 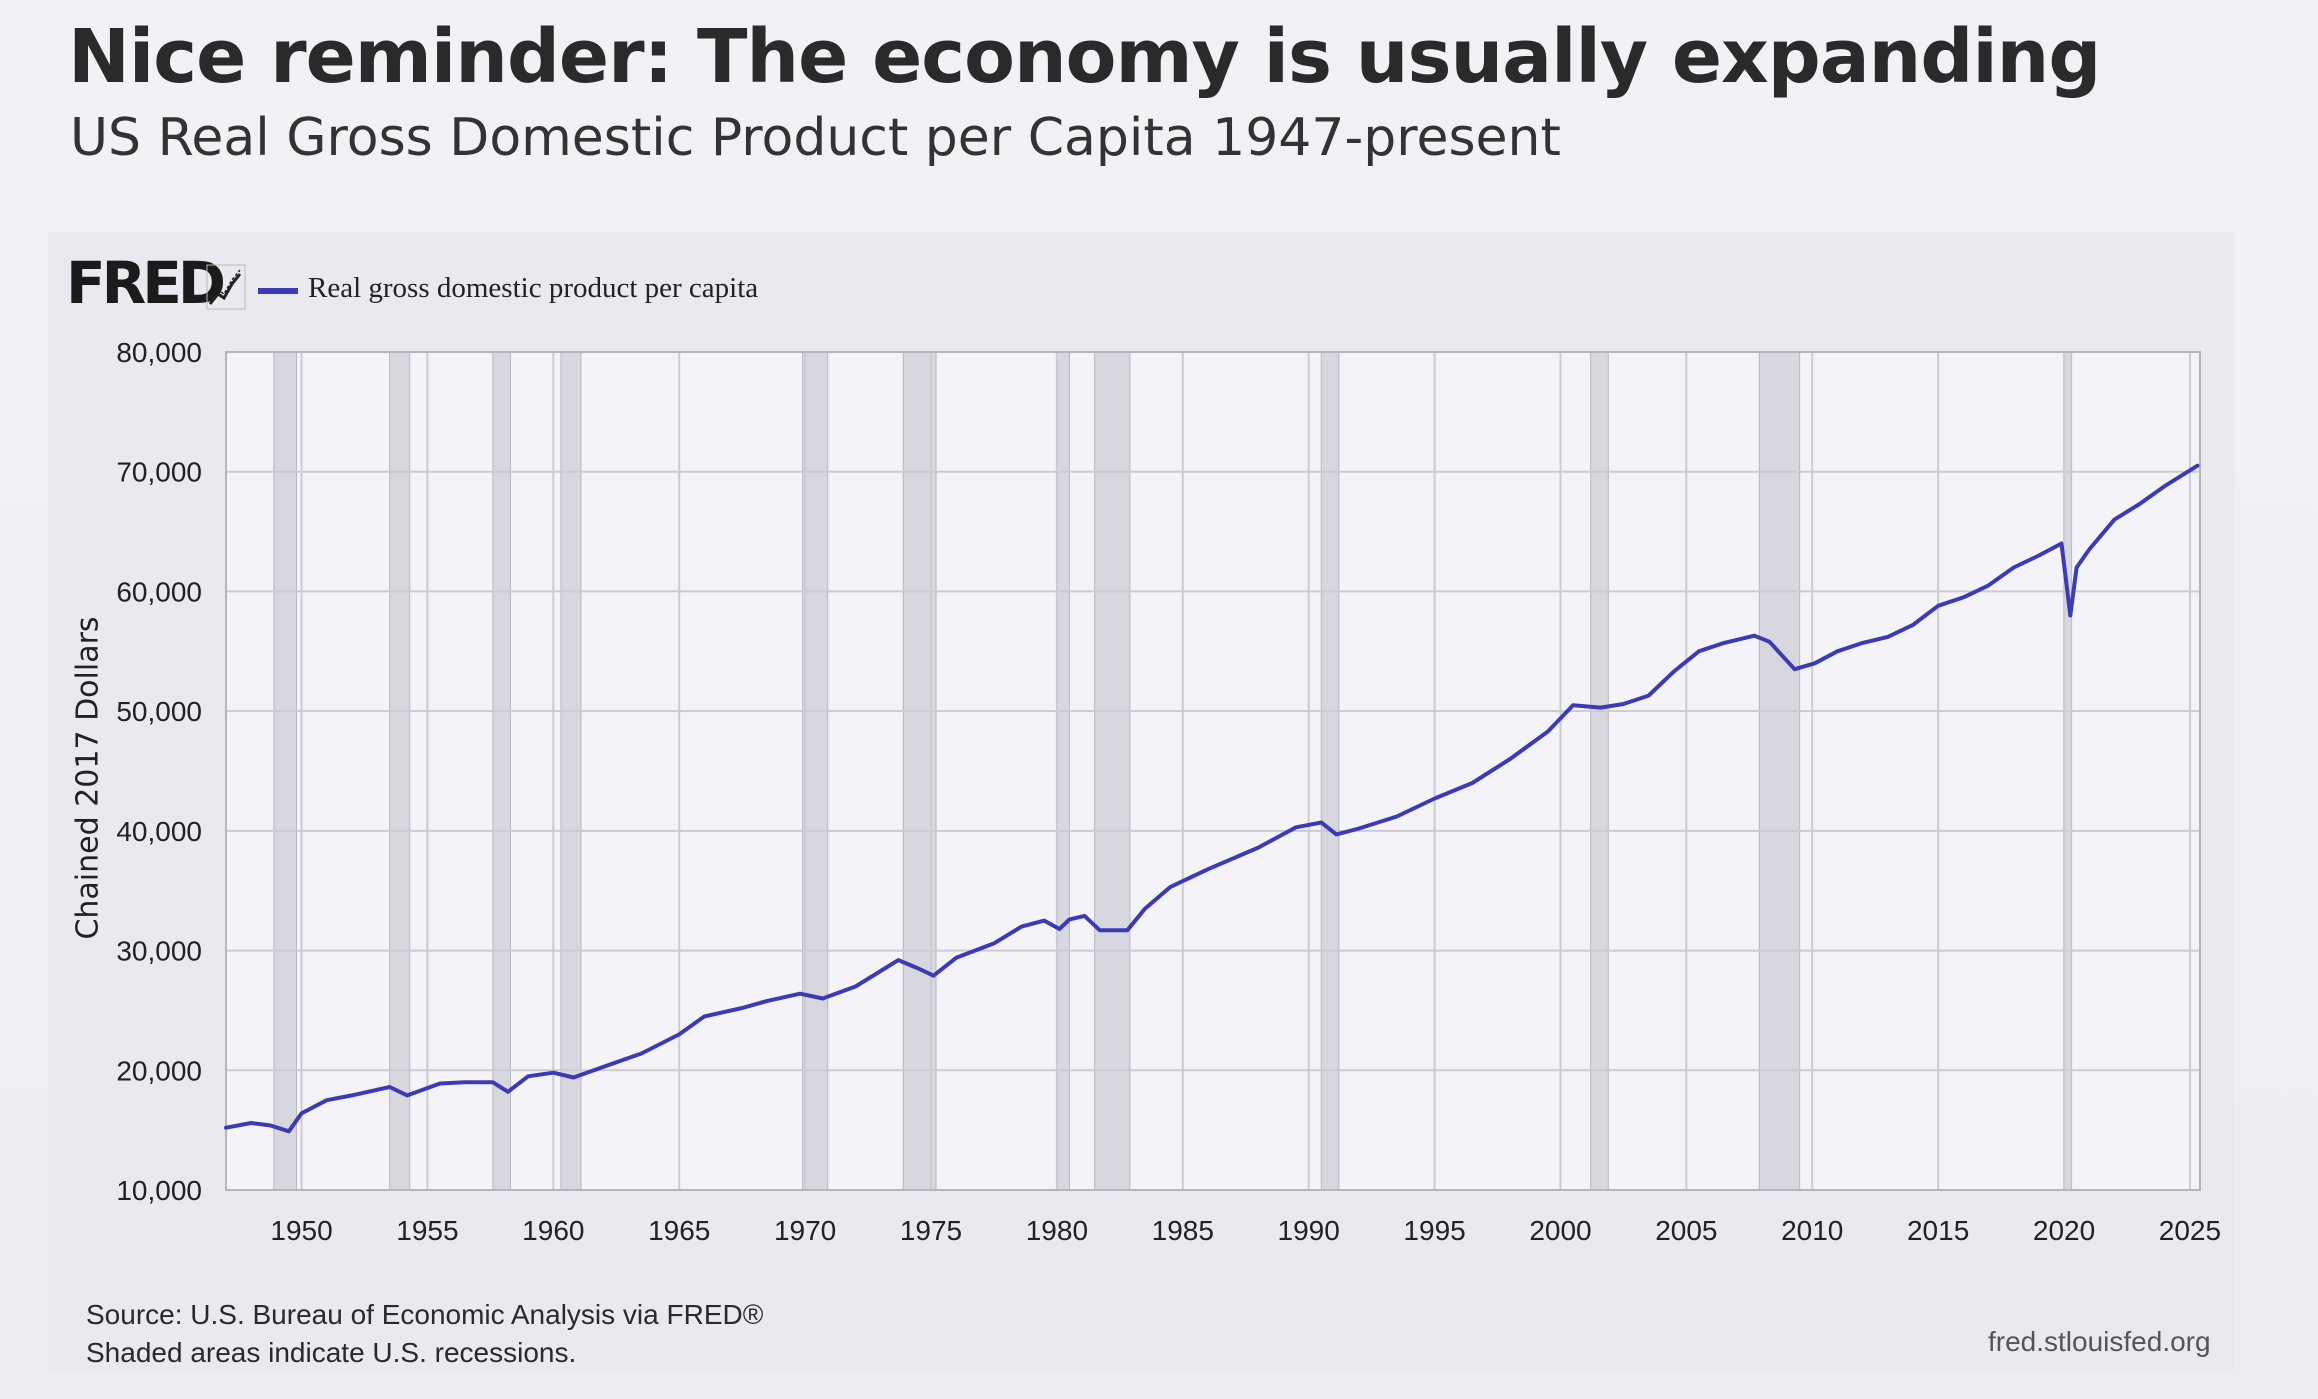 I want to click on y-tick-label: 20,000, so click(x=159, y=1070).